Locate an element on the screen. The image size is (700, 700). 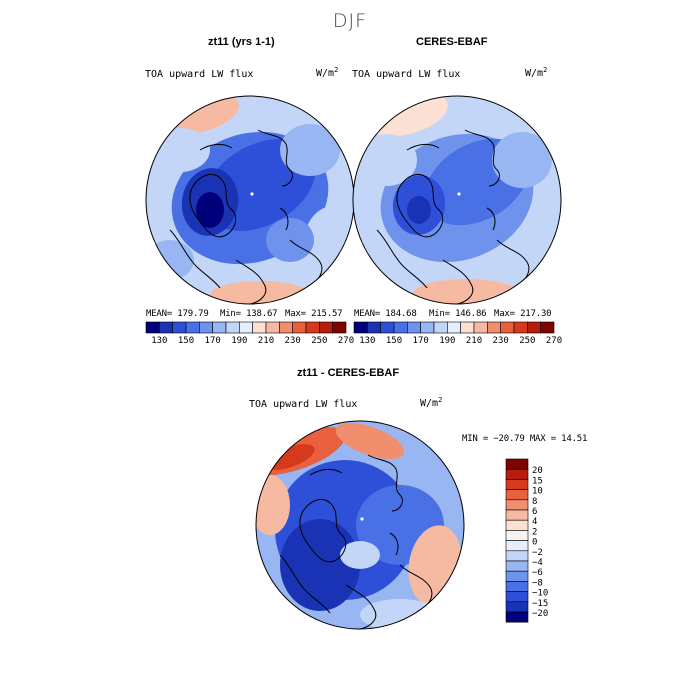
diff-map-map-border is located at coordinates (360, 525).